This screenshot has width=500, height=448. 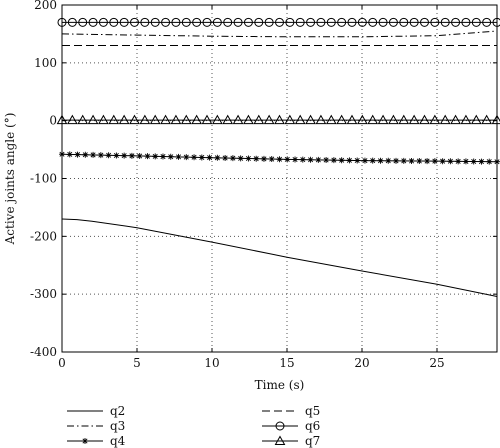 I want to click on legend-item-q4: q4, so click(x=96, y=441).